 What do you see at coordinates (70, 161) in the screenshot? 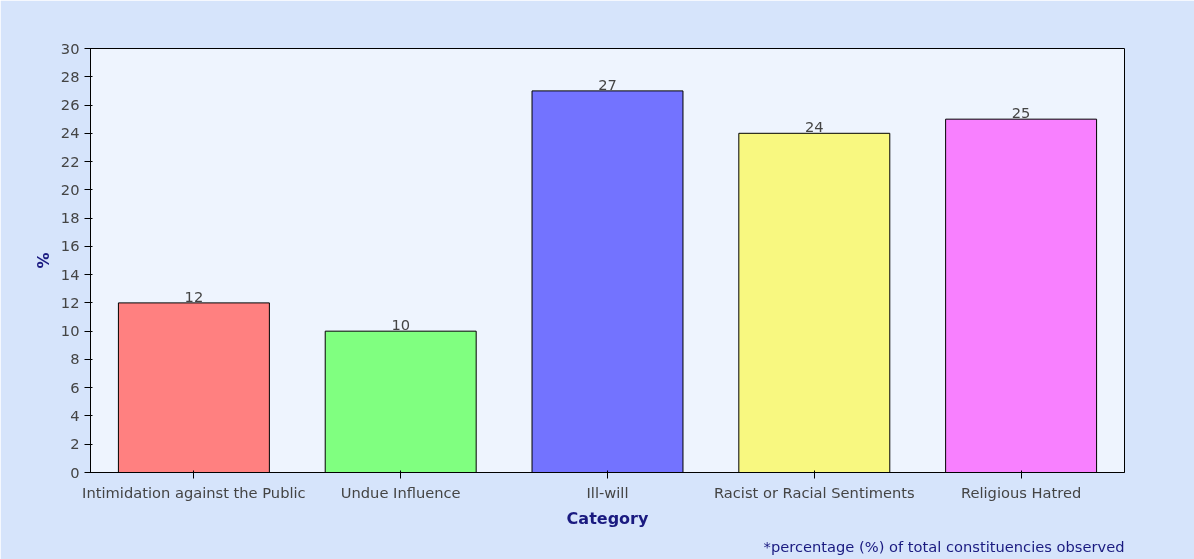
I see `y-tick-label: 22` at bounding box center [70, 161].